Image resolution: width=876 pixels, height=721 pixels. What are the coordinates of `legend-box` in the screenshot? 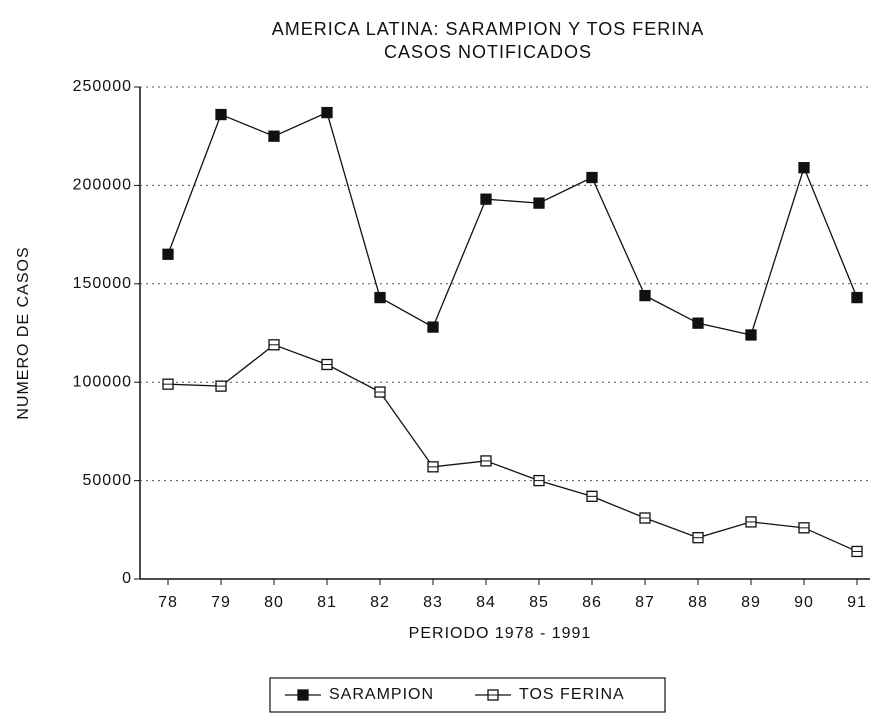 It's located at (467, 695).